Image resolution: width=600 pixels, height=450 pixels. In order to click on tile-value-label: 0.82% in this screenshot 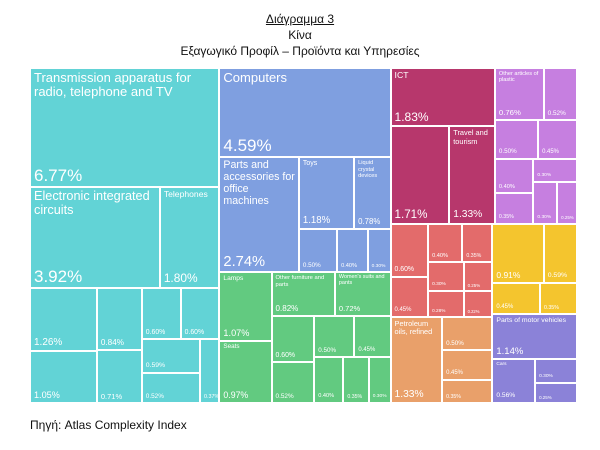, I will do `click(287, 308)`.